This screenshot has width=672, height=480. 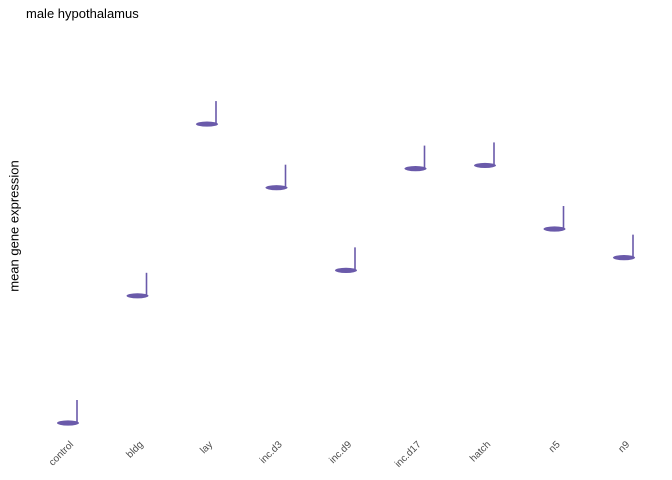 What do you see at coordinates (555, 447) in the screenshot?
I see `x-tick-label: n5` at bounding box center [555, 447].